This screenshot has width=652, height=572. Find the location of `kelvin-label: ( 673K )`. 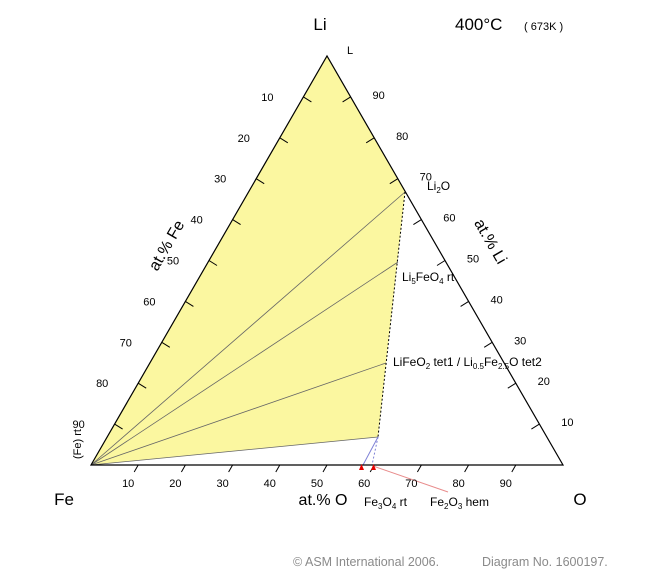

kelvin-label: ( 673K ) is located at coordinates (543, 27).